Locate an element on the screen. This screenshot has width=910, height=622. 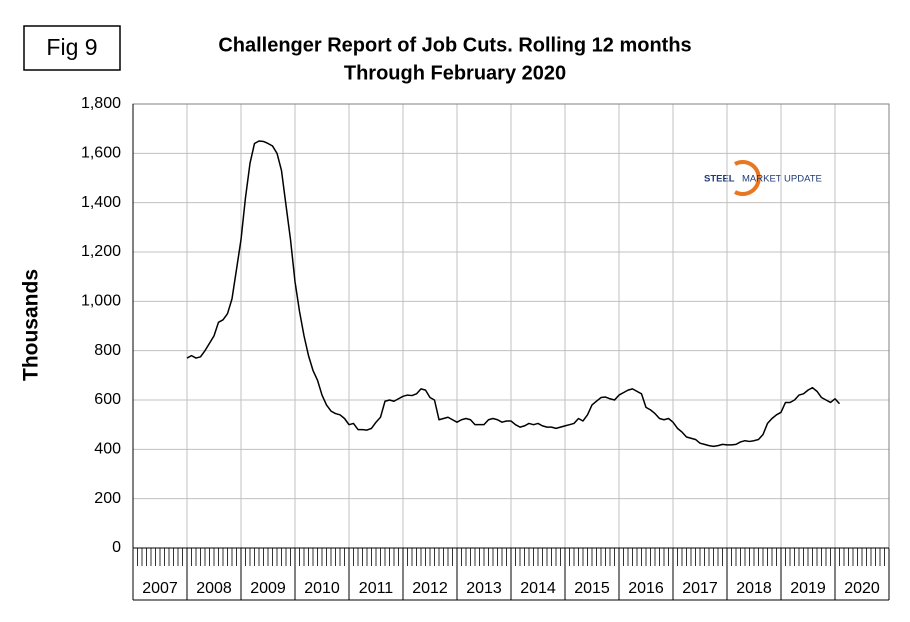
y-tick-label: 200 is located at coordinates (107, 498).